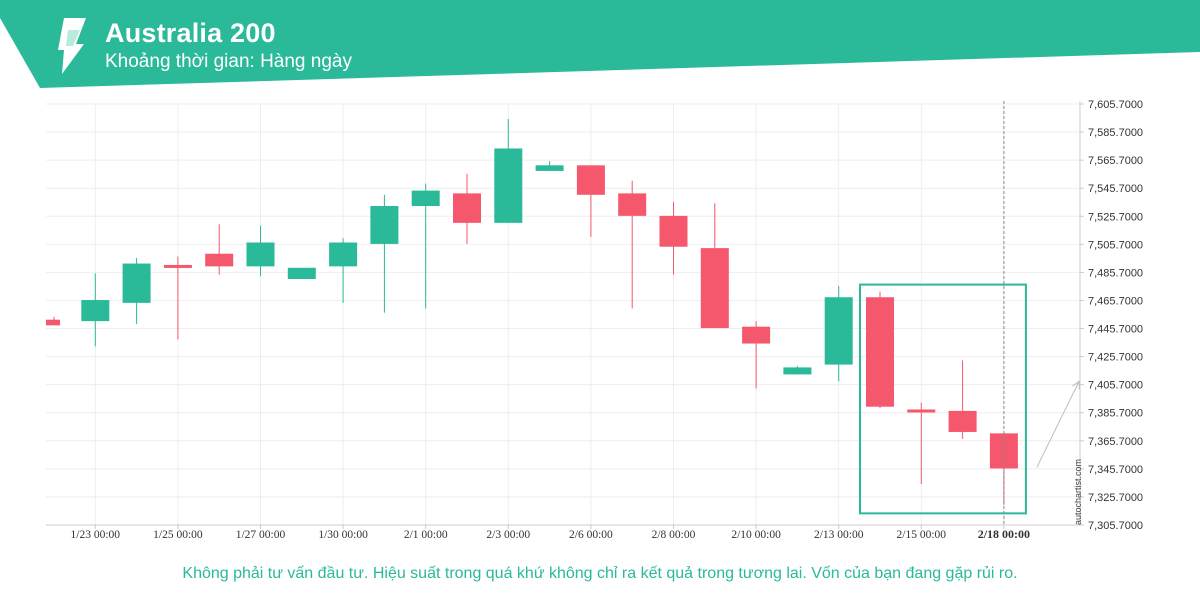 The image size is (1200, 600). I want to click on y-tick-label: 7,385.7000, so click(1115, 414).